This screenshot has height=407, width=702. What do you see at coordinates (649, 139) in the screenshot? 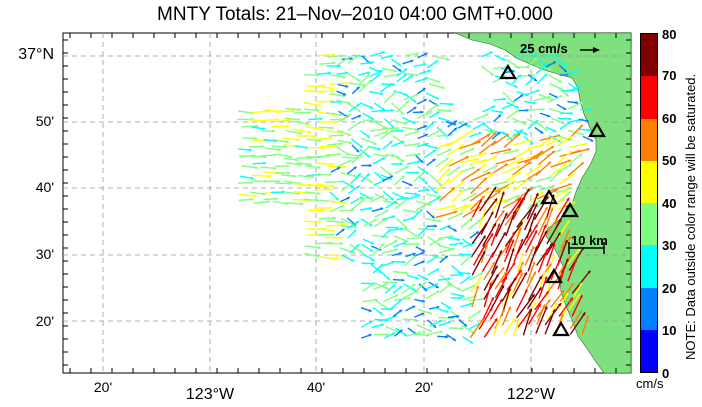
I see `colorbar-segment` at bounding box center [649, 139].